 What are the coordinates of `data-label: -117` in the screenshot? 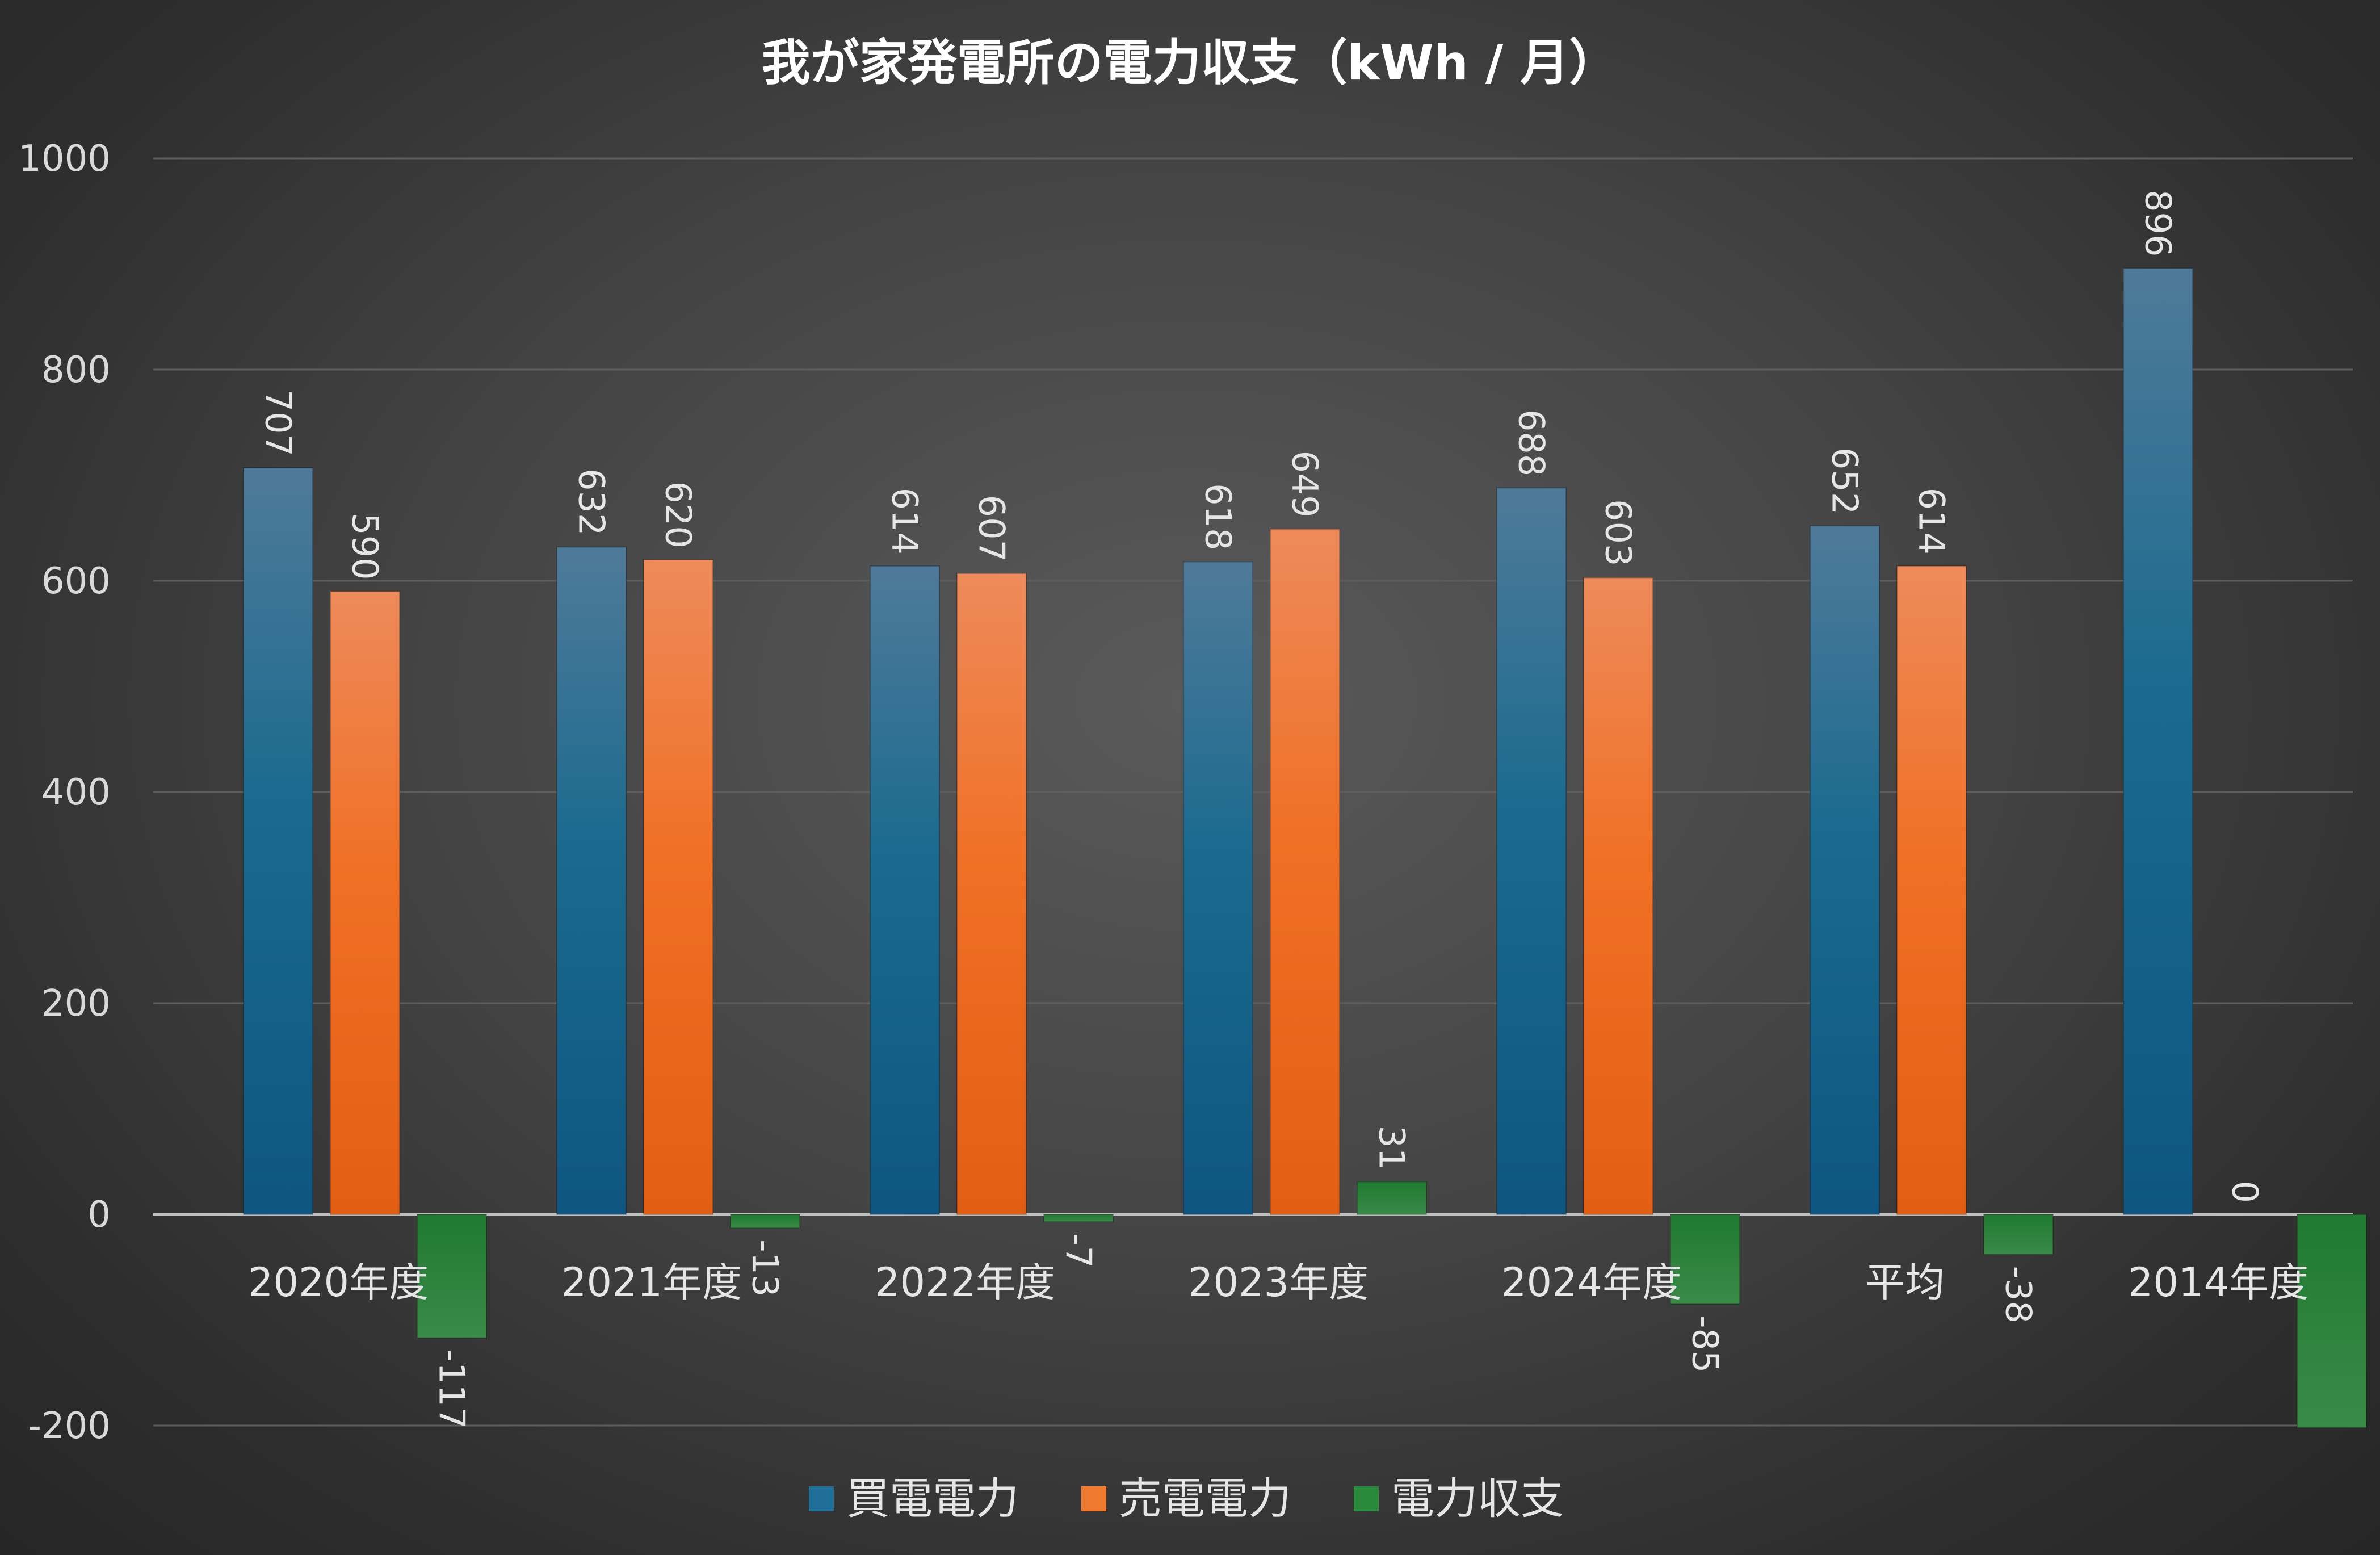 It's located at (451, 1389).